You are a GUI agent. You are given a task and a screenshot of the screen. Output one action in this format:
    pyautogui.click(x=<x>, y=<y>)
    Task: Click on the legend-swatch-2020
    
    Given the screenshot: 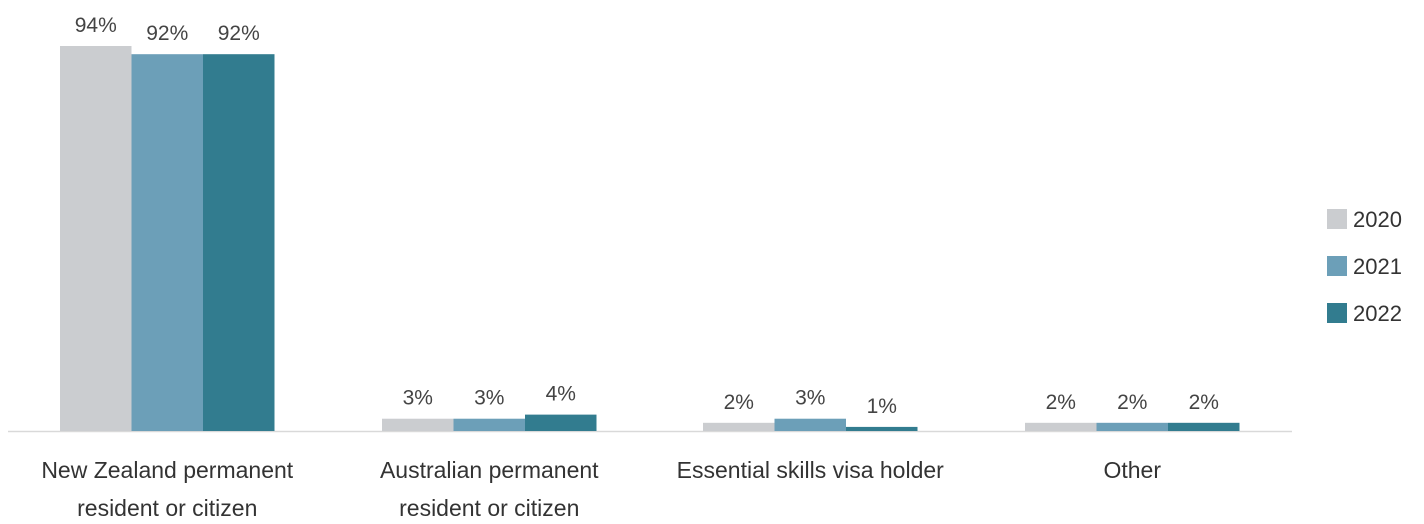 What is the action you would take?
    pyautogui.click(x=1337, y=219)
    